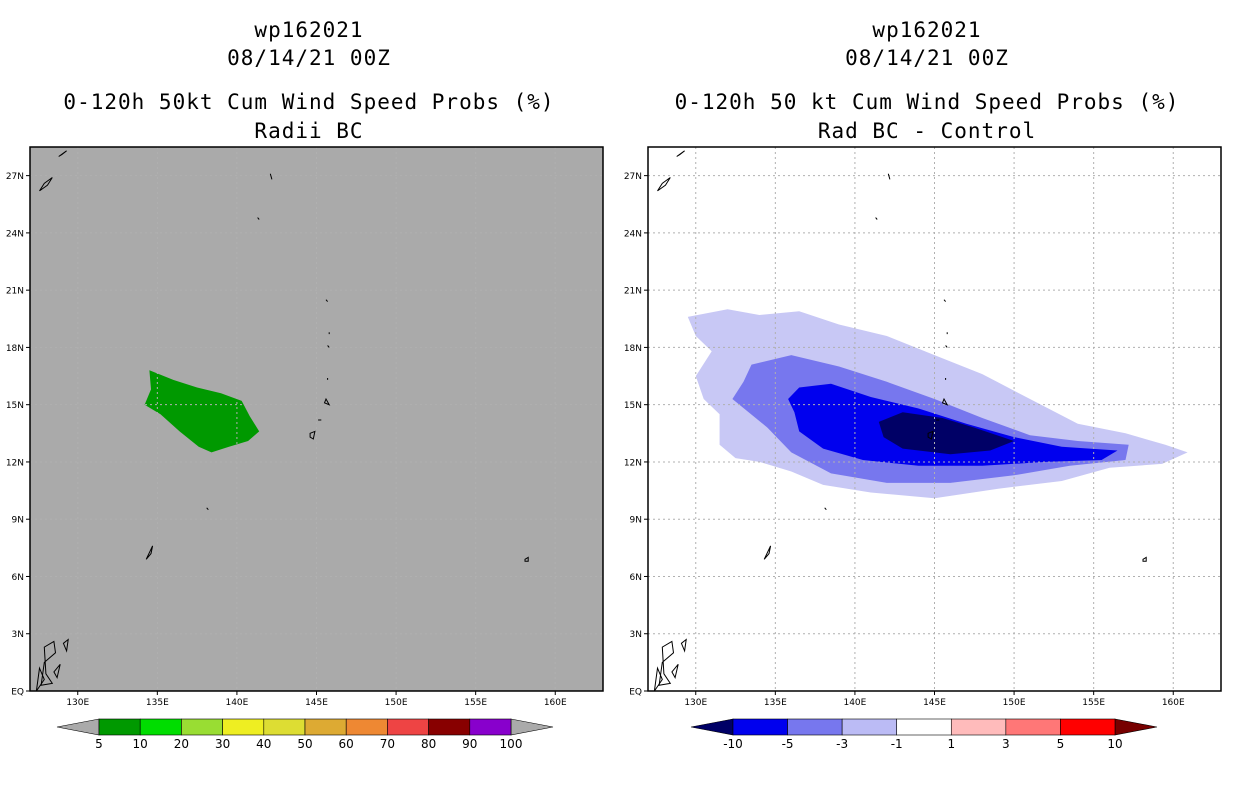  What do you see at coordinates (842, 744) in the screenshot?
I see `colorbar-label: -3` at bounding box center [842, 744].